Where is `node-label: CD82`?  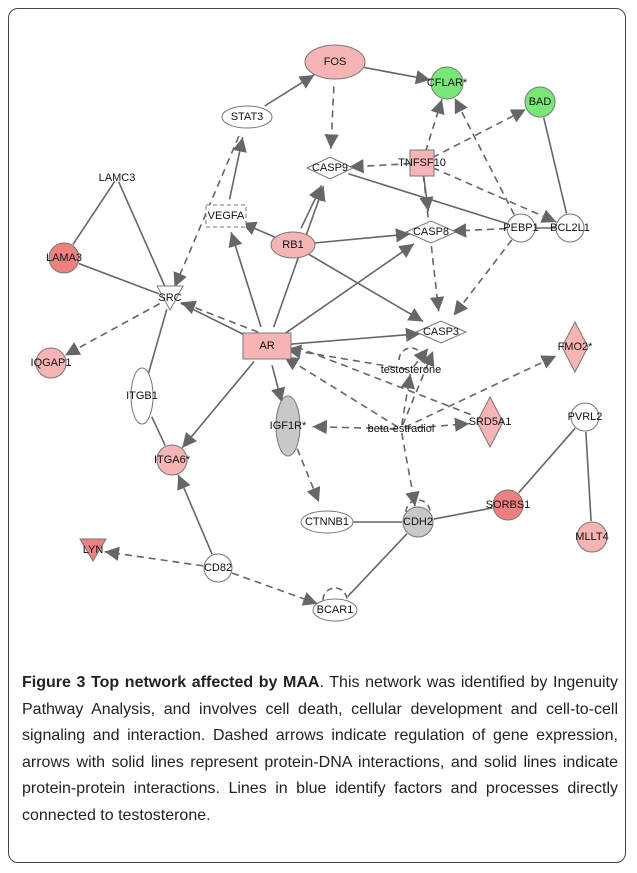 node-label: CD82 is located at coordinates (218, 568).